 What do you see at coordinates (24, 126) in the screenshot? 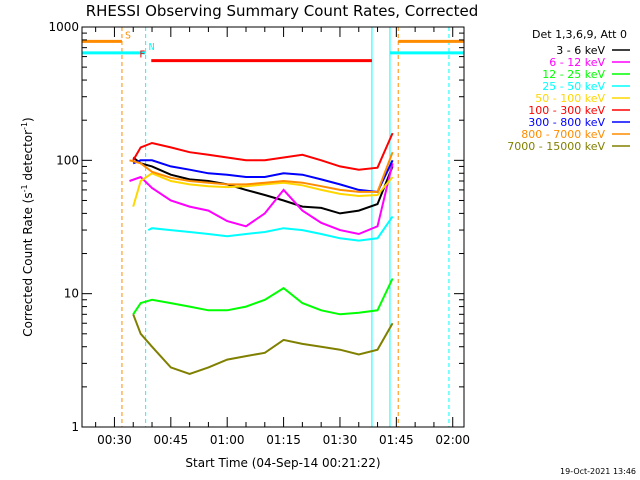
I see `y-axis-label-sup2: -1` at bounding box center [24, 126].